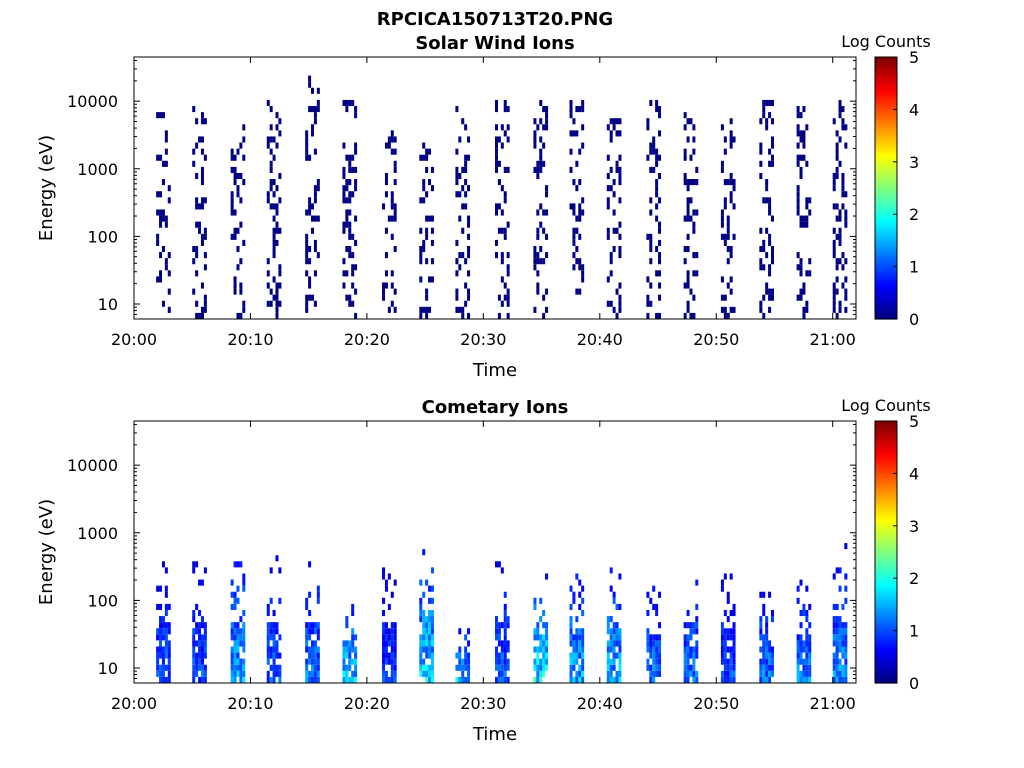 The height and width of the screenshot is (768, 1024). What do you see at coordinates (600, 703) in the screenshot?
I see `x-tick-label: 20:40` at bounding box center [600, 703].